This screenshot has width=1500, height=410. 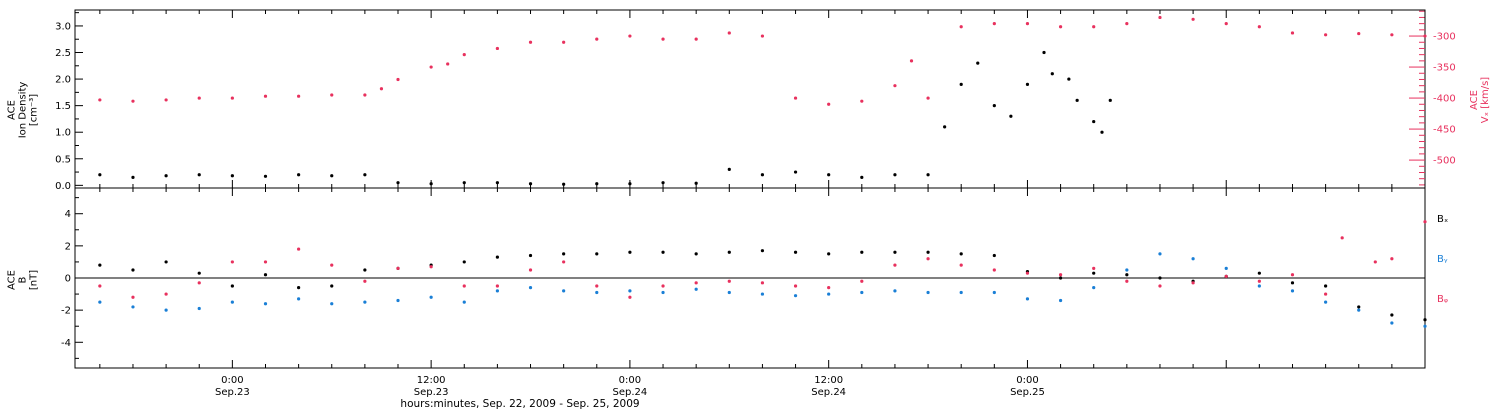 What do you see at coordinates (1474, 100) in the screenshot?
I see `axis-label-line: ACE` at bounding box center [1474, 100].